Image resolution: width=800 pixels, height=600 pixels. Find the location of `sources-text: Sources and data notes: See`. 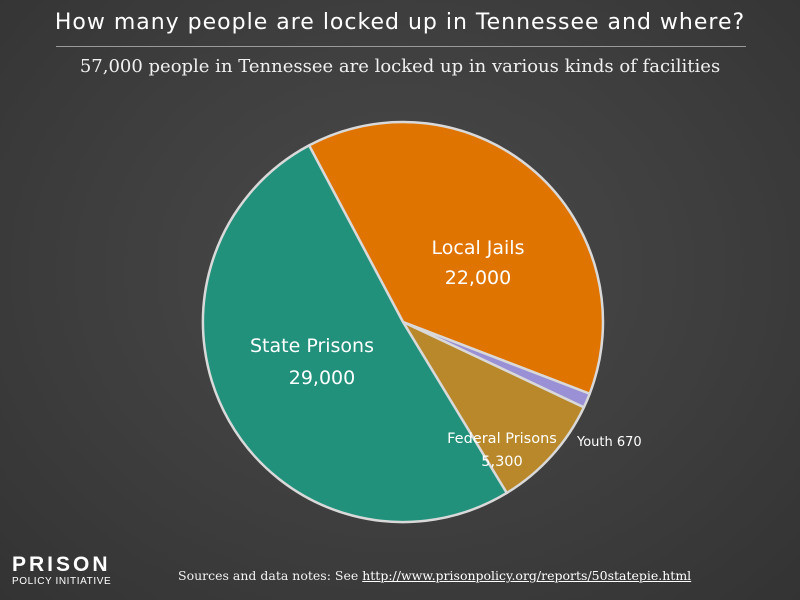

sources-text: Sources and data notes: See is located at coordinates (268, 575).